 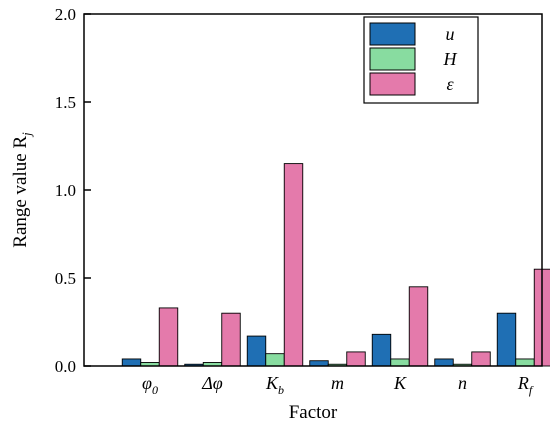 I want to click on y-tick-label: 0.5, so click(x=65, y=278).